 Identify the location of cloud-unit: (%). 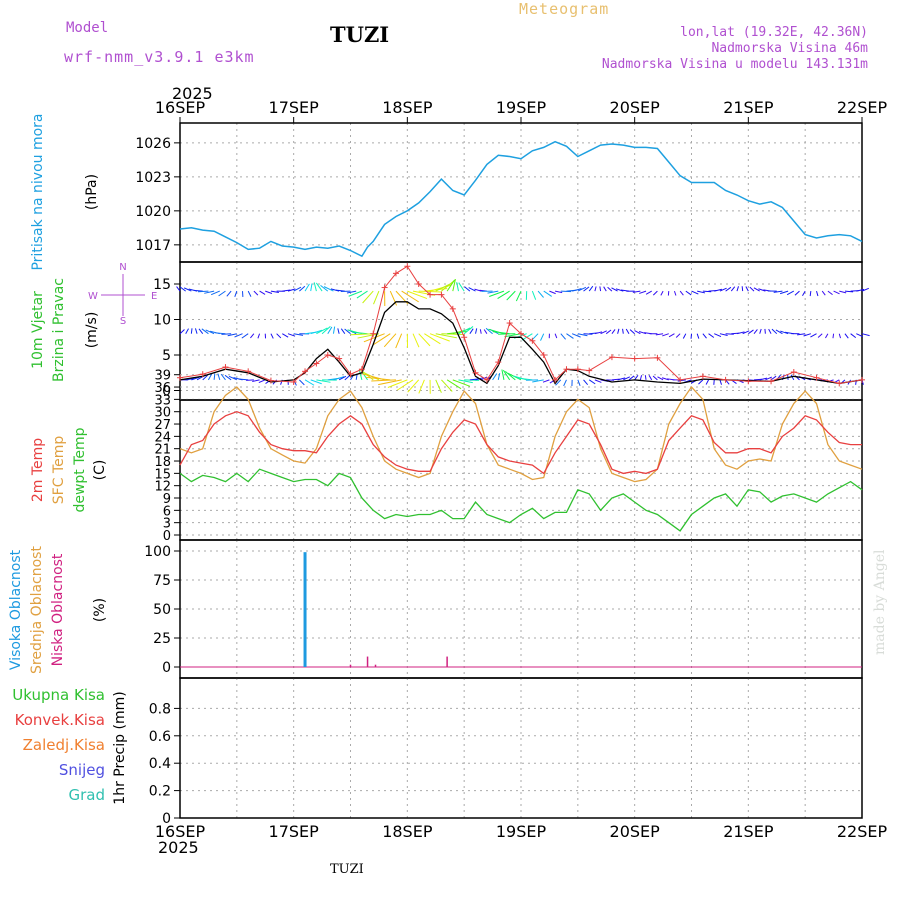
(100, 610).